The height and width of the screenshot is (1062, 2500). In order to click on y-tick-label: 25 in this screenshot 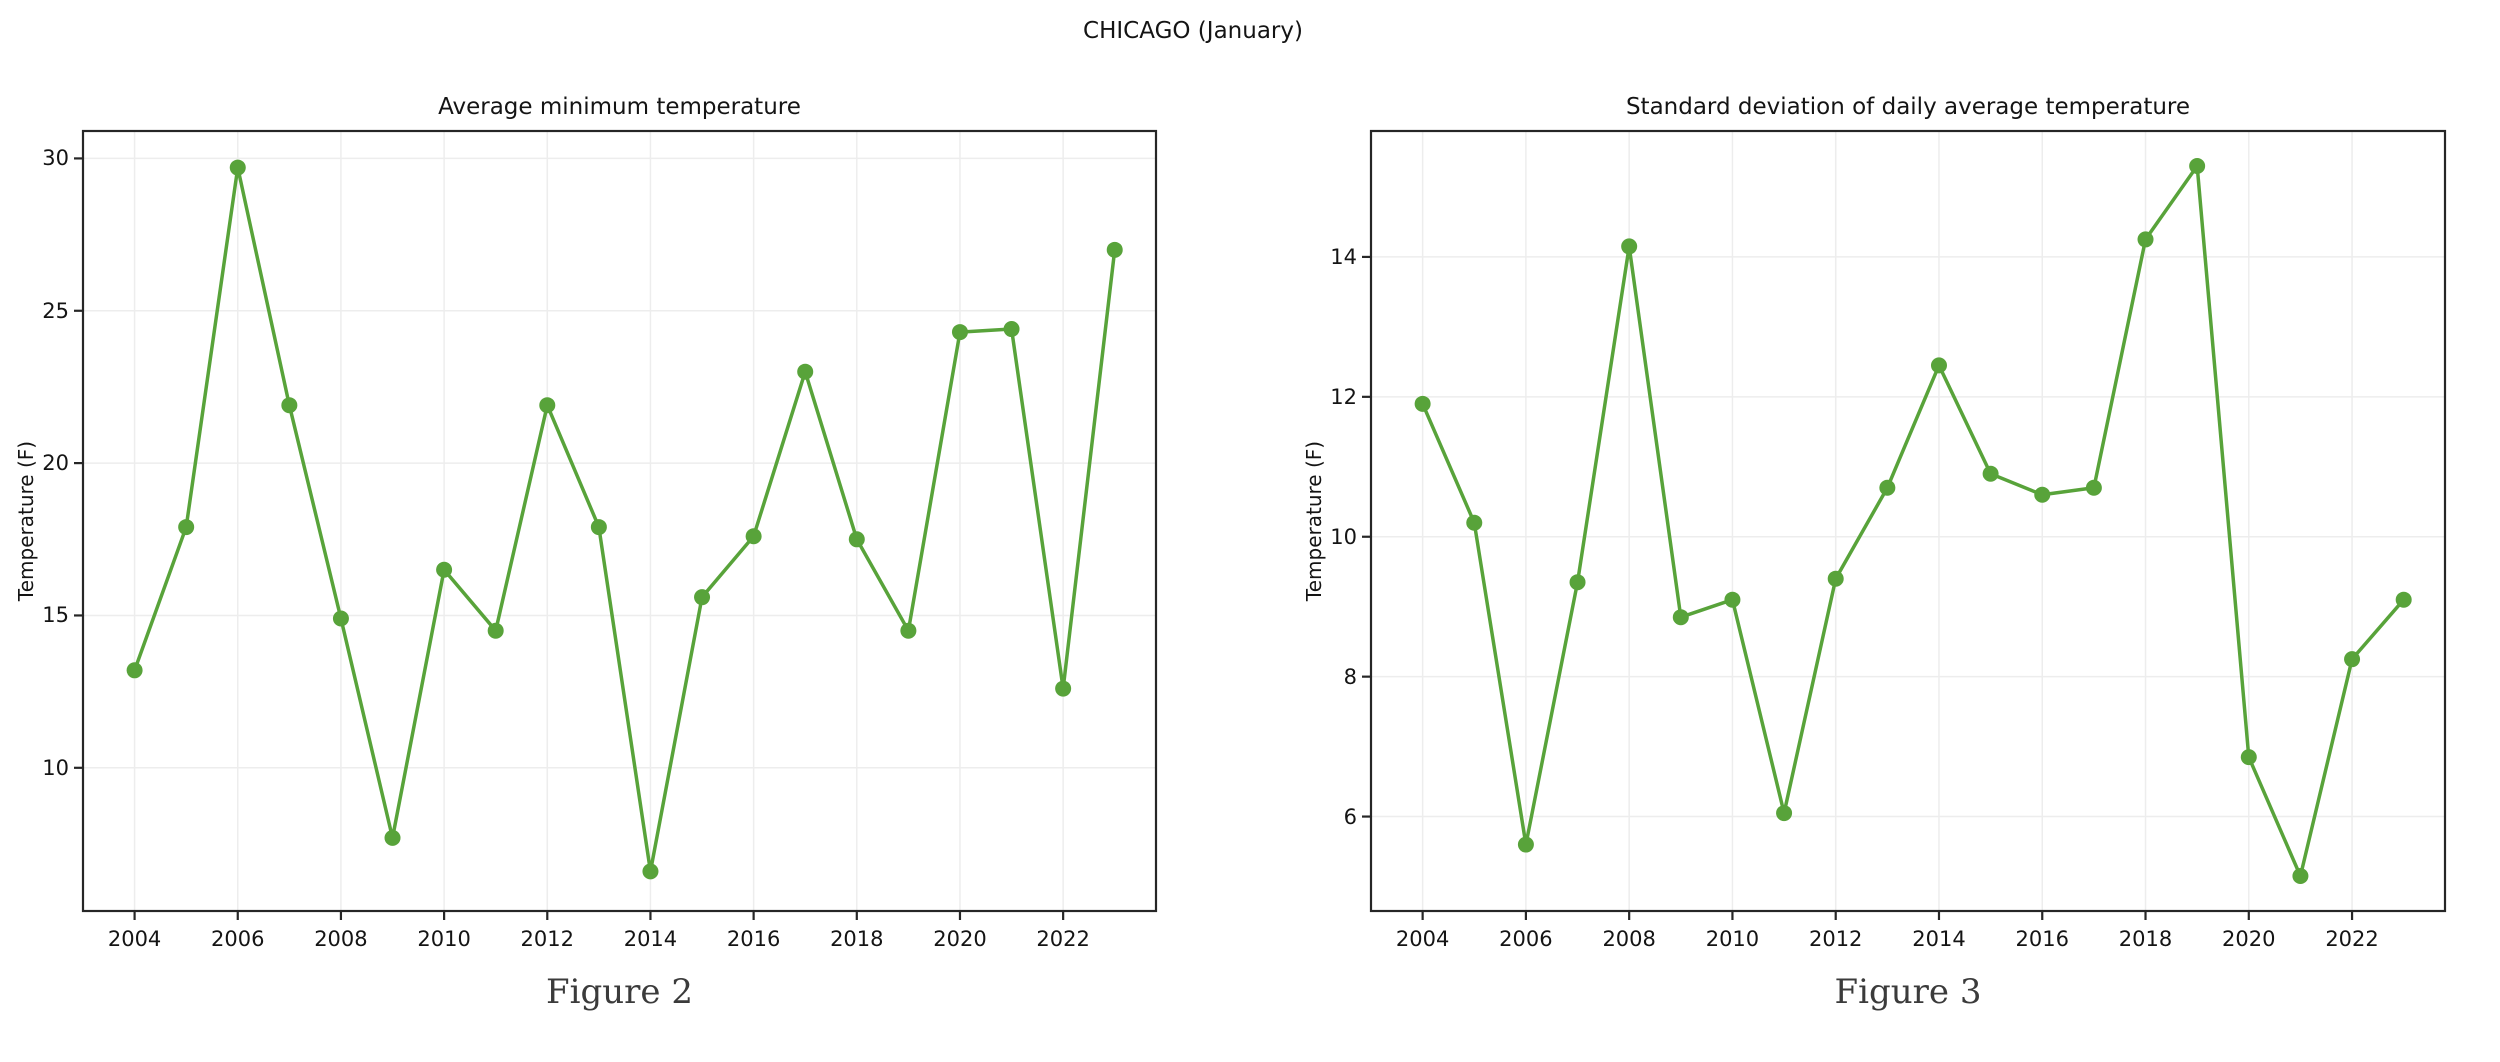, I will do `click(55, 310)`.